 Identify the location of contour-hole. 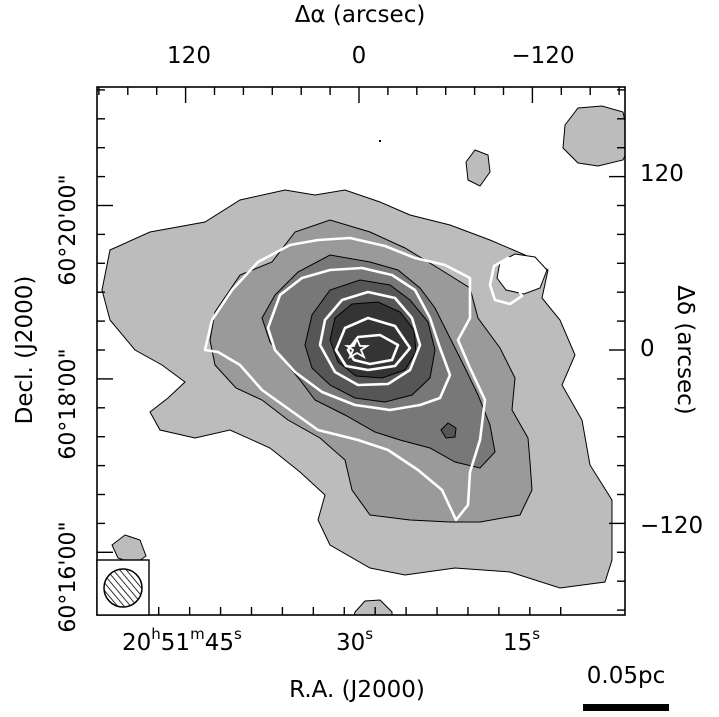
(522, 274).